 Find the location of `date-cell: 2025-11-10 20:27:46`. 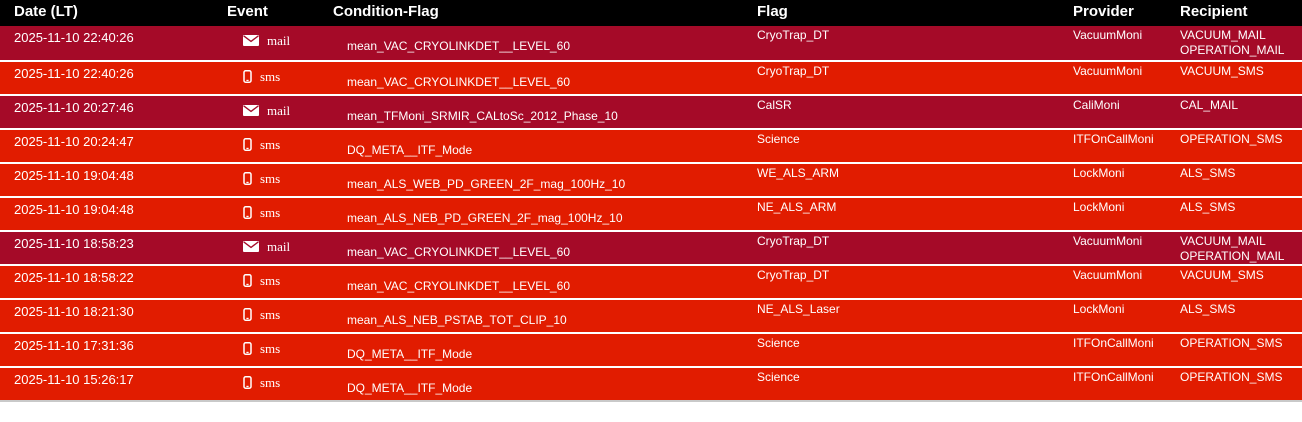

date-cell: 2025-11-10 20:27:46 is located at coordinates (74, 107).